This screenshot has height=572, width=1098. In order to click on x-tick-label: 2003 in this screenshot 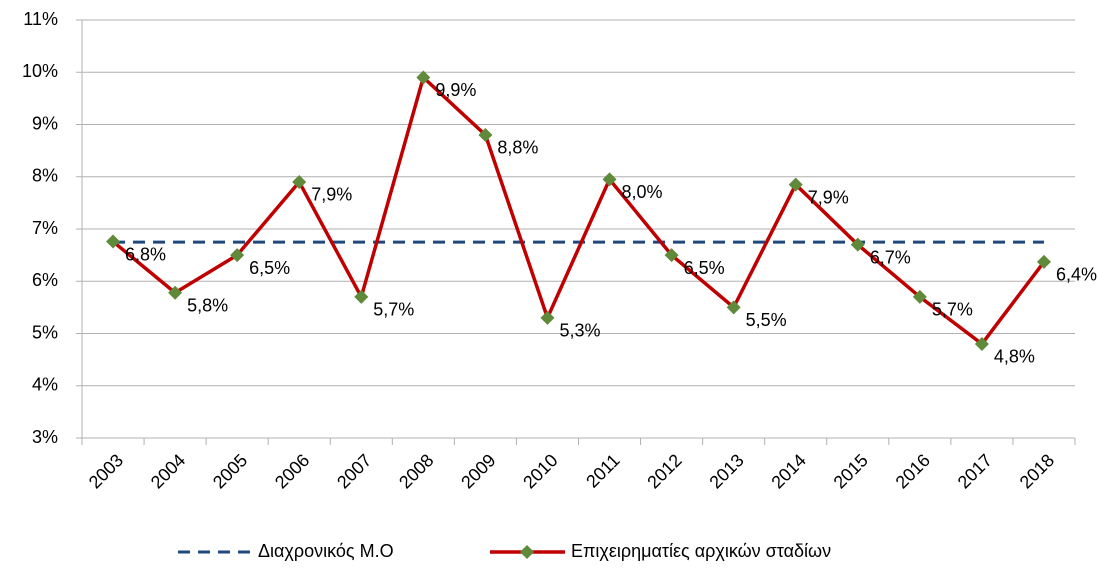, I will do `click(106, 471)`.